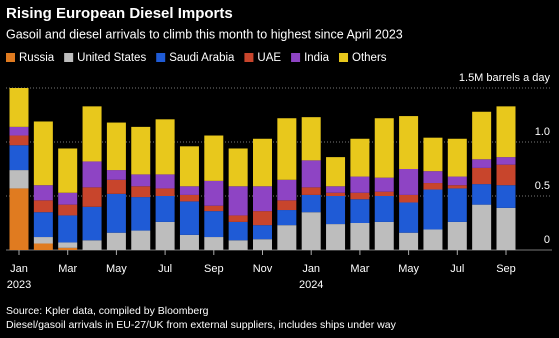 The height and width of the screenshot is (338, 559). What do you see at coordinates (547, 240) in the screenshot?
I see `y-tick-label: 0` at bounding box center [547, 240].